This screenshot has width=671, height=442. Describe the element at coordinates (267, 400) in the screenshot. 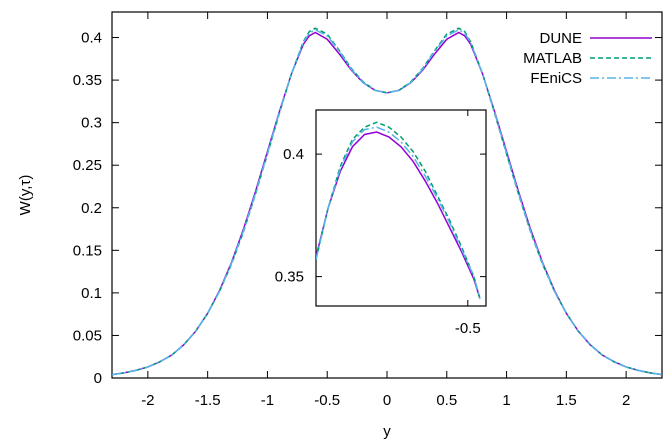

I see `main-x-tick-label: -1` at that location.